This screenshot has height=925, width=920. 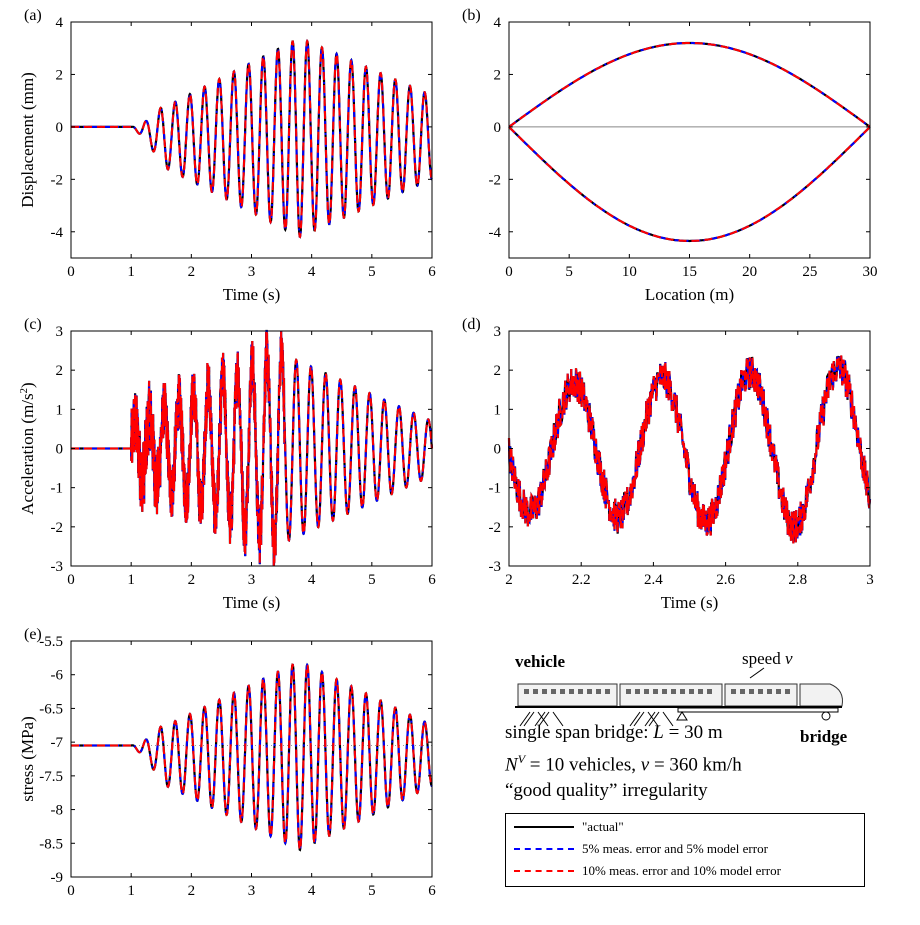 I want to click on y-tick-label: 1, so click(x=60, y=410).